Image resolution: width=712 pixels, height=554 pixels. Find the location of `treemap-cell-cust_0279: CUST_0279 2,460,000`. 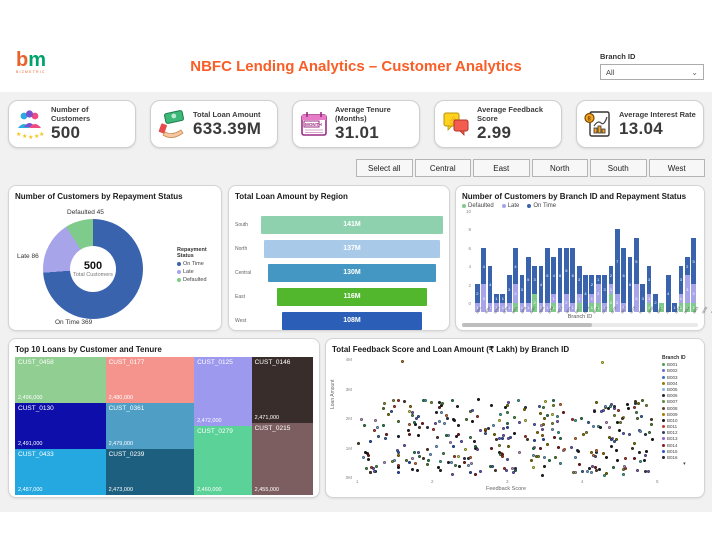

treemap-cell-cust_0279: CUST_0279 2,460,000 is located at coordinates (223, 460).